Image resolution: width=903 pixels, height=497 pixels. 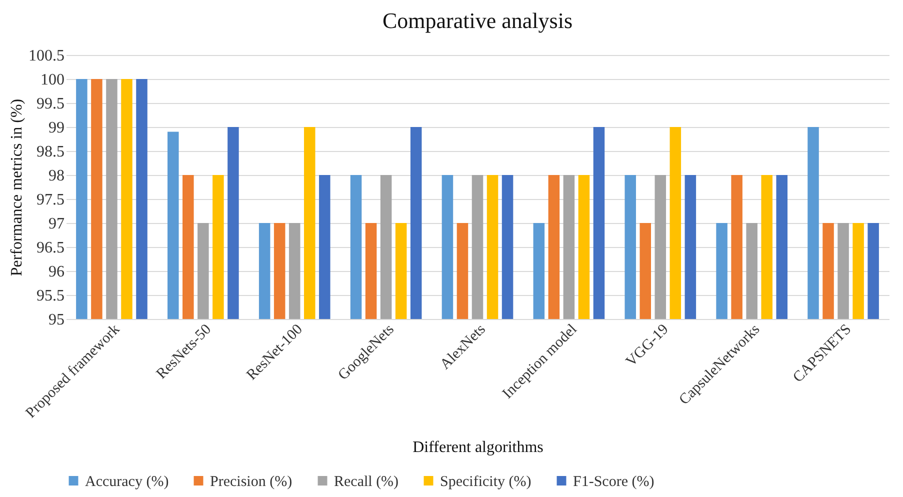 I want to click on legend-label: F1-Score (%), so click(x=613, y=482).